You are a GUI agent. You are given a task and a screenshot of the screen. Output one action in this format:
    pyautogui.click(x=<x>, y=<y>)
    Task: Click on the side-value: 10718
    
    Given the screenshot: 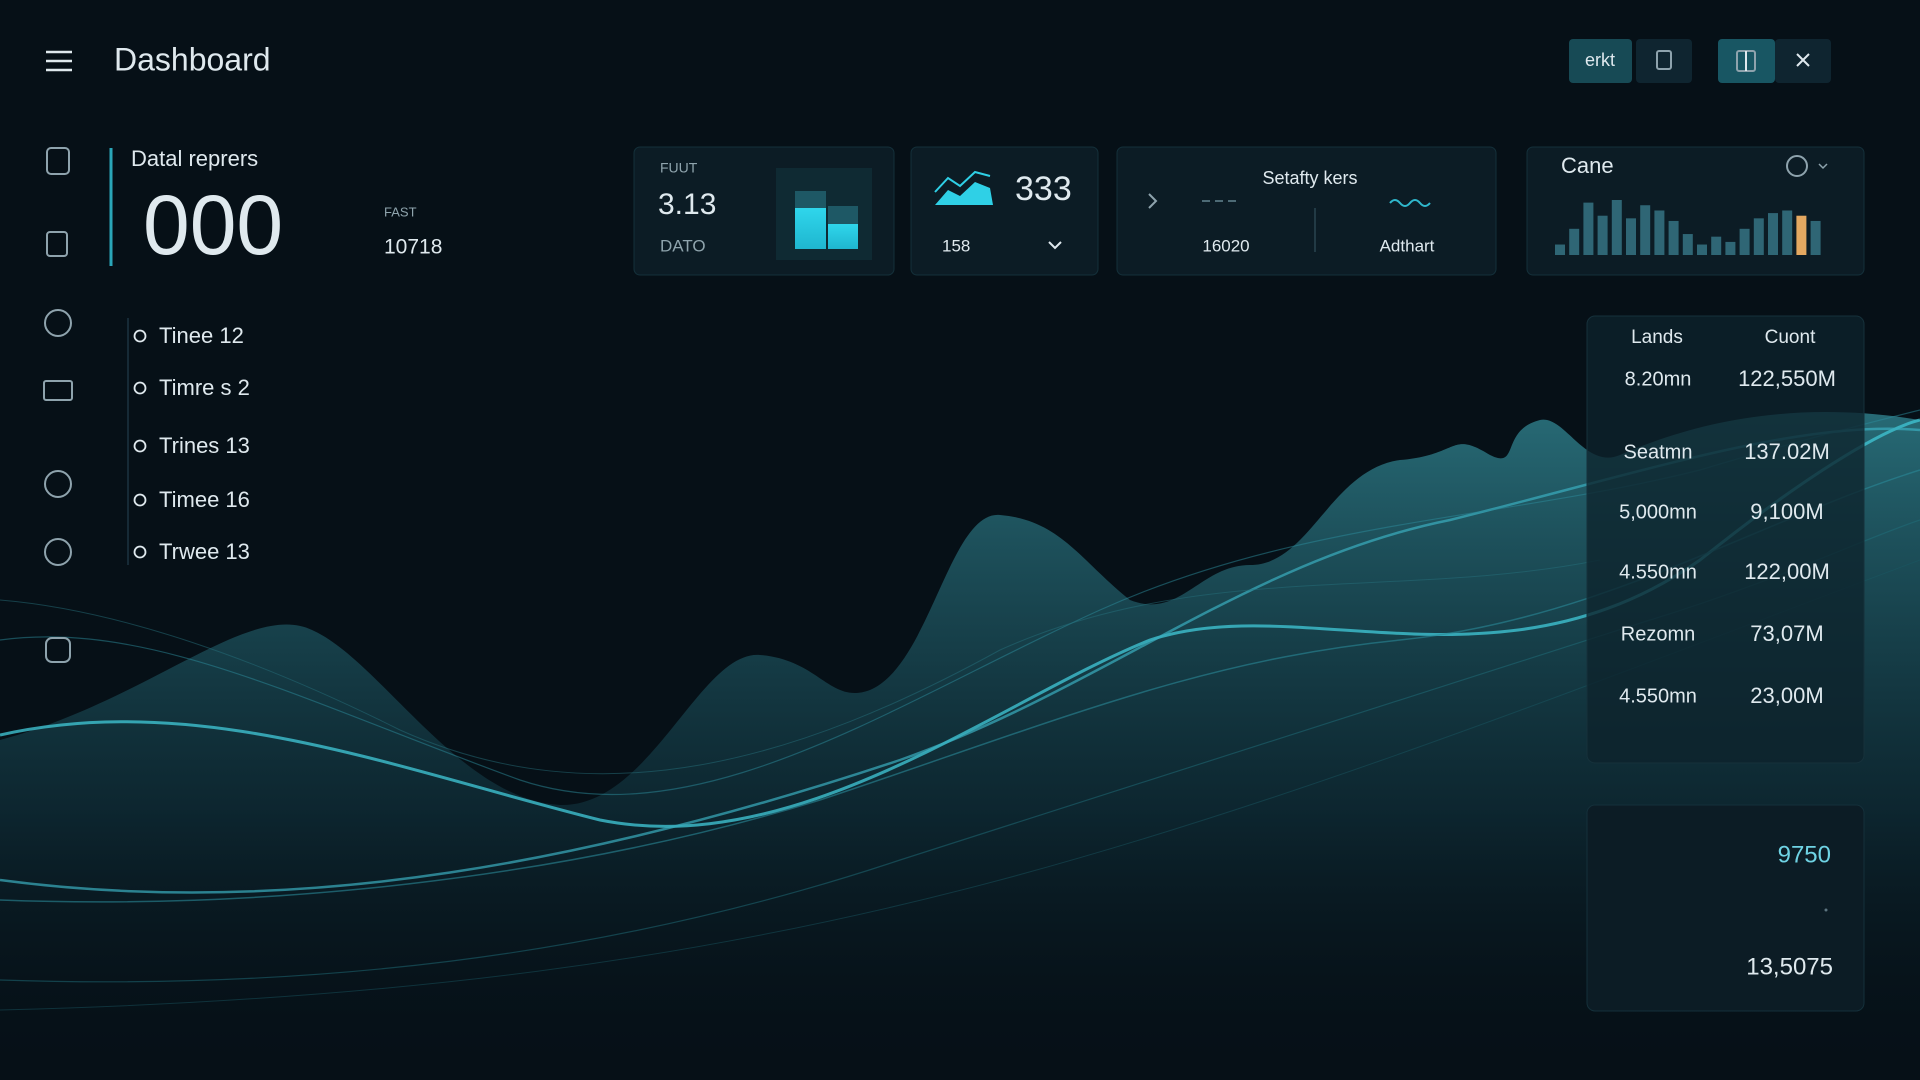 What is the action you would take?
    pyautogui.click(x=413, y=247)
    